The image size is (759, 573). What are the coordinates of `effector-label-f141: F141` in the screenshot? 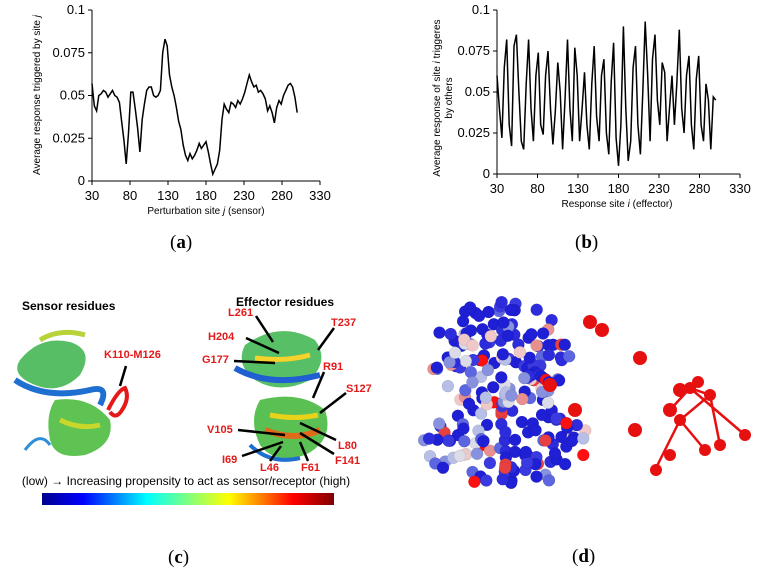 It's located at (347, 461).